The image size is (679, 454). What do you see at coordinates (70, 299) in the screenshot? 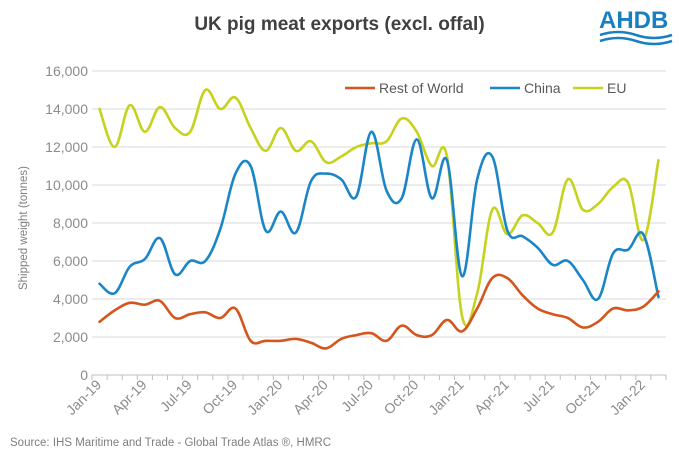
I see `y-tick-label: 4,000` at bounding box center [70, 299].